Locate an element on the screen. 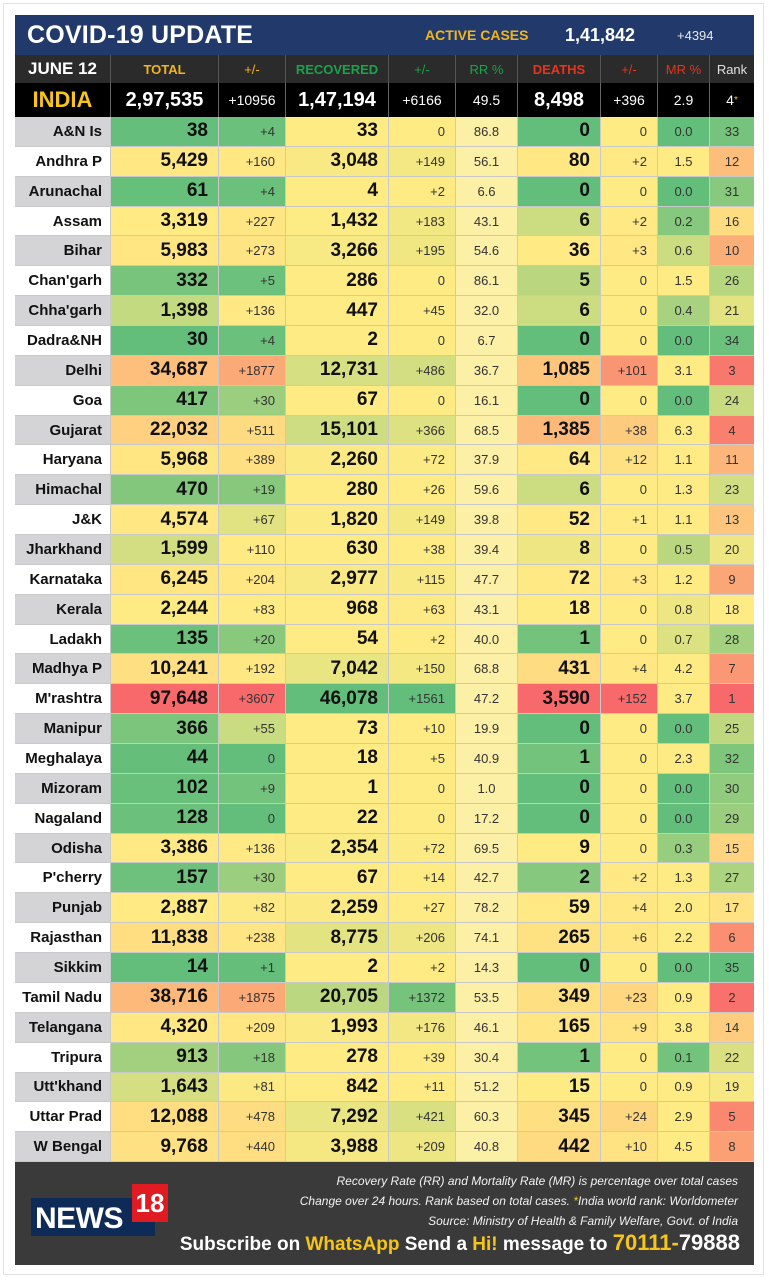  table-row: Himachal 470 +19 280 +26 59.6 6 0 1.3 23 is located at coordinates (384, 490).